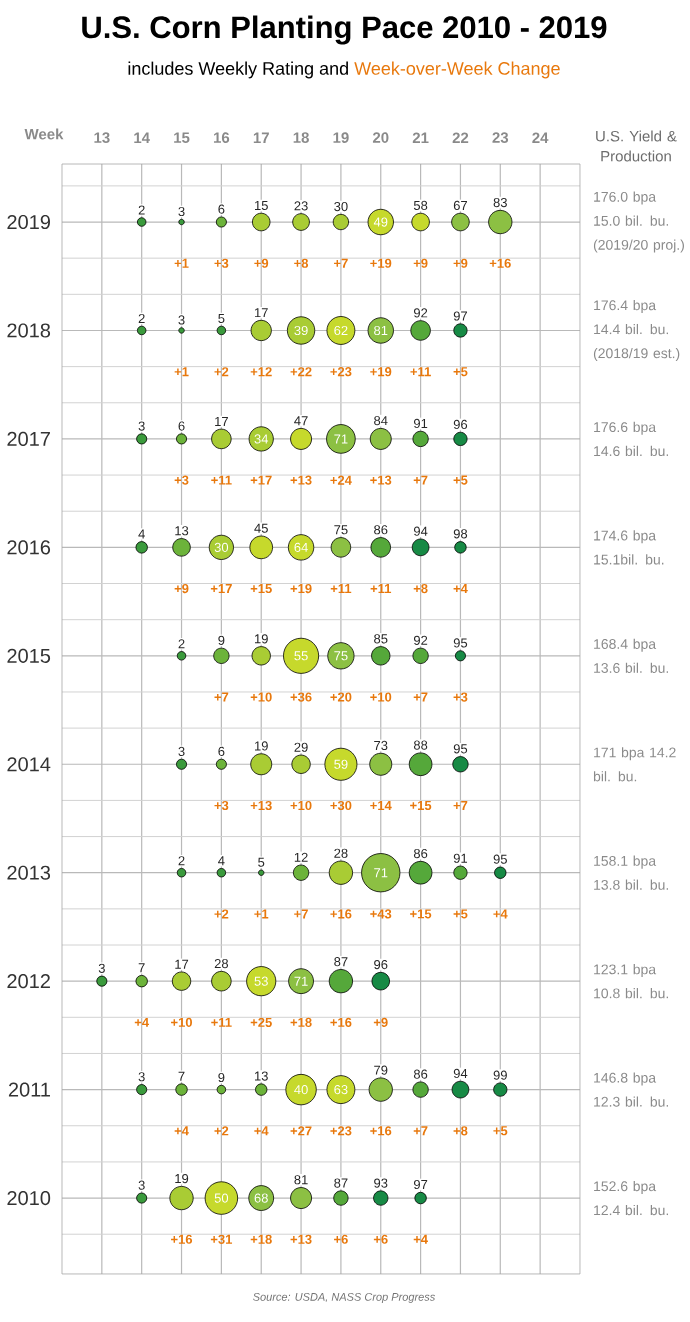 The image size is (690, 1322). I want to click on y-tick-label: 2010, so click(29, 1198).